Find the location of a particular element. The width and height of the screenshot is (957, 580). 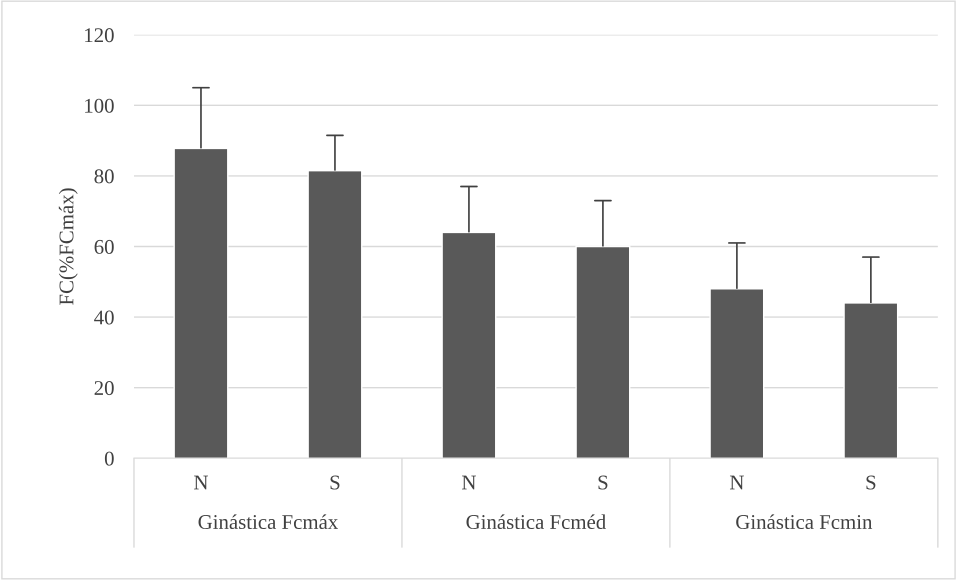

y-tick-label: 100 is located at coordinates (99, 105).